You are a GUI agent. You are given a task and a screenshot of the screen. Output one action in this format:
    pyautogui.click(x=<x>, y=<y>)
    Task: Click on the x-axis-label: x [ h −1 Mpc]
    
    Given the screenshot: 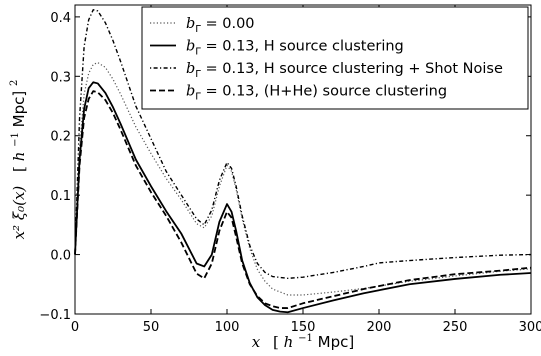 What is the action you would take?
    pyautogui.click(x=303, y=339)
    